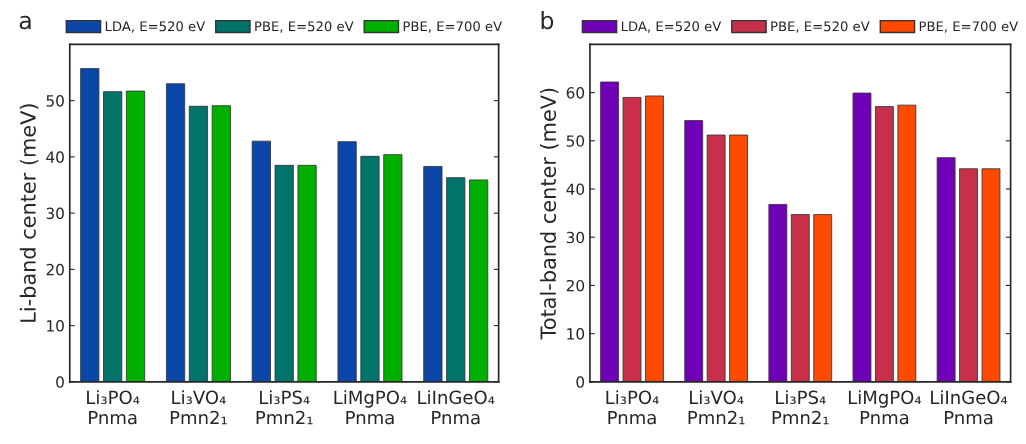 The width and height of the screenshot is (1026, 444). I want to click on chart-title: b, so click(547, 20).